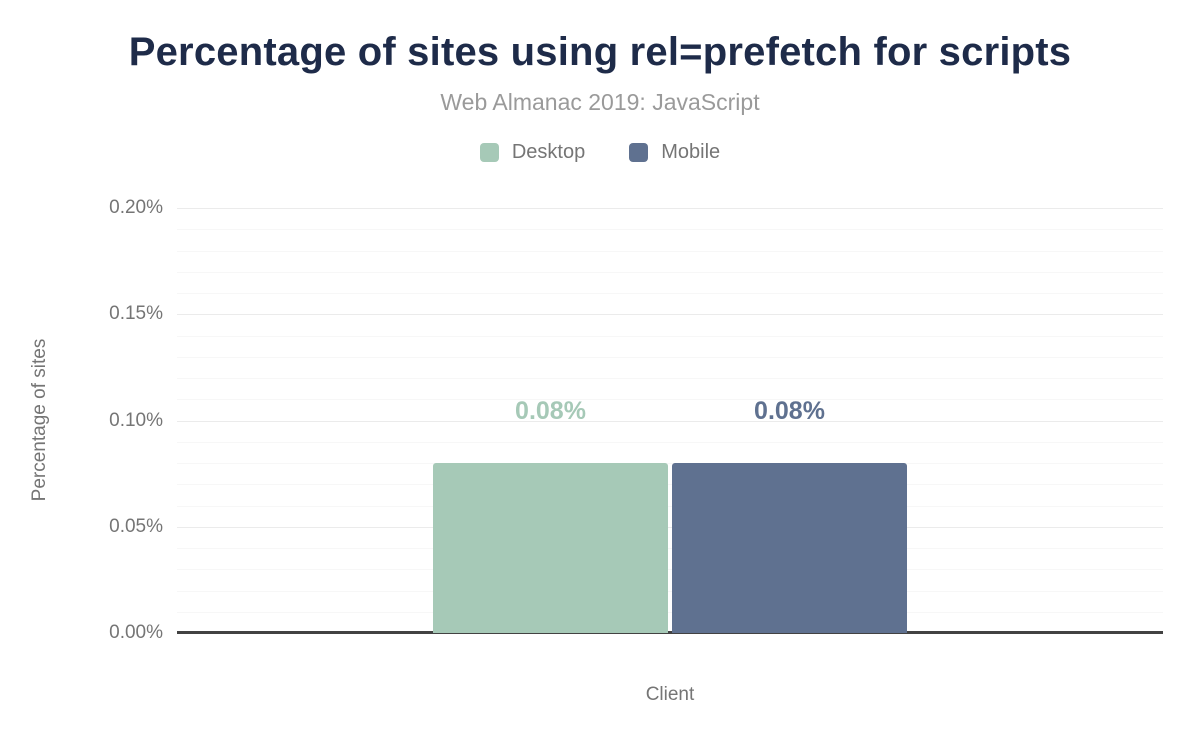 The image size is (1200, 742). I want to click on bar-desktop, so click(550, 548).